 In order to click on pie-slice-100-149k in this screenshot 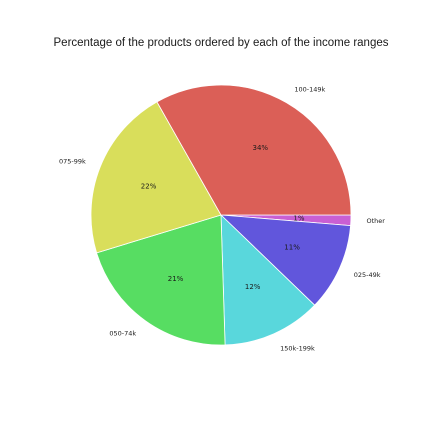, I will do `click(254, 150)`.